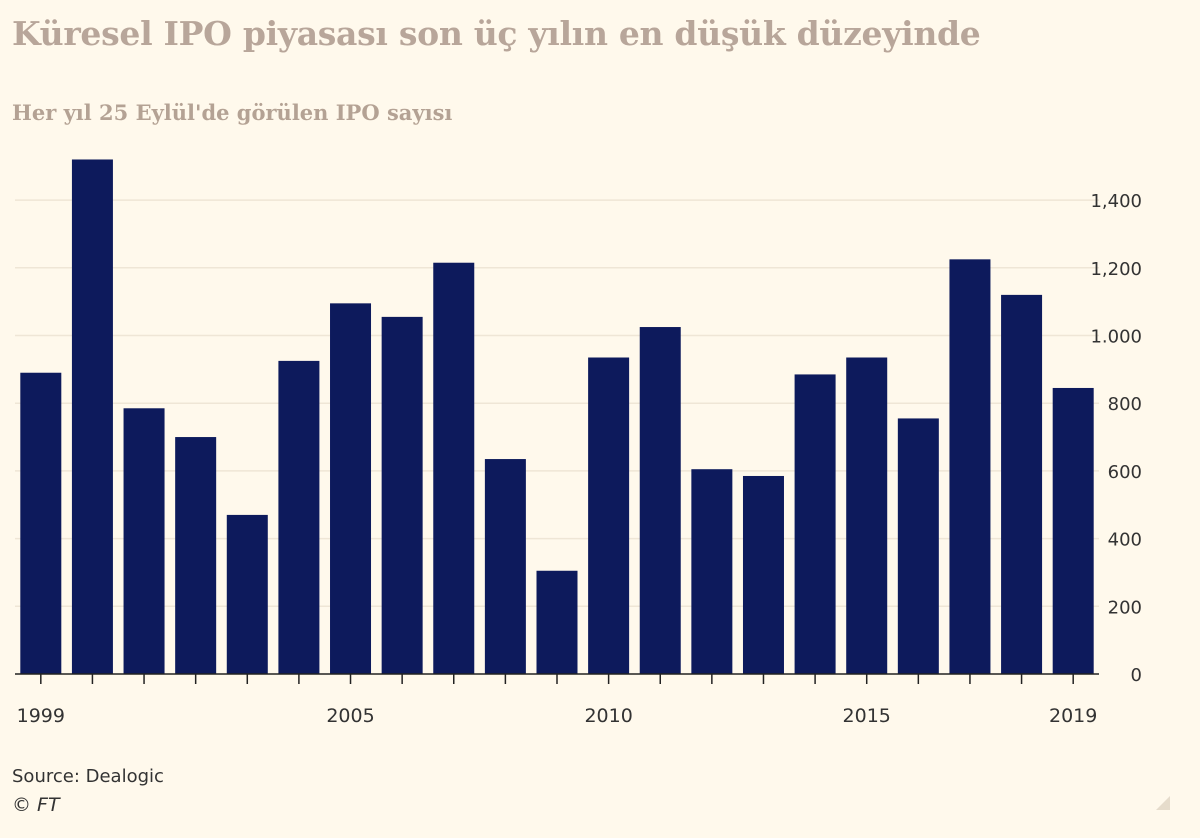 The height and width of the screenshot is (838, 1200). What do you see at coordinates (918, 546) in the screenshot?
I see `bar-2016` at bounding box center [918, 546].